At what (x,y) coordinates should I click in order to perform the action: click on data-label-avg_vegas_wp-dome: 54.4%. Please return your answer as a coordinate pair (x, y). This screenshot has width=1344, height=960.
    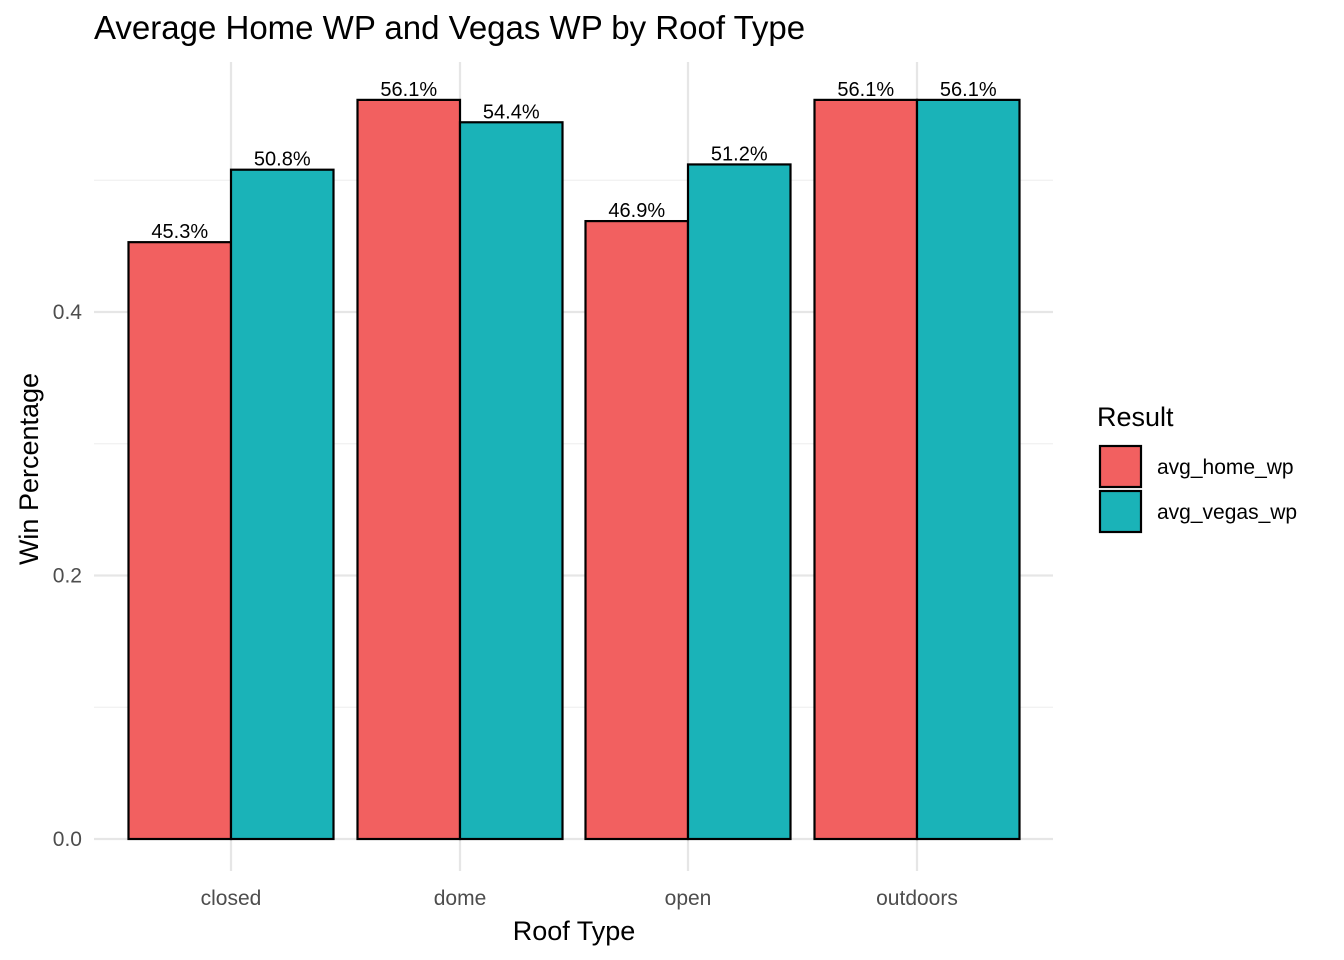
    Looking at the image, I should click on (511, 112).